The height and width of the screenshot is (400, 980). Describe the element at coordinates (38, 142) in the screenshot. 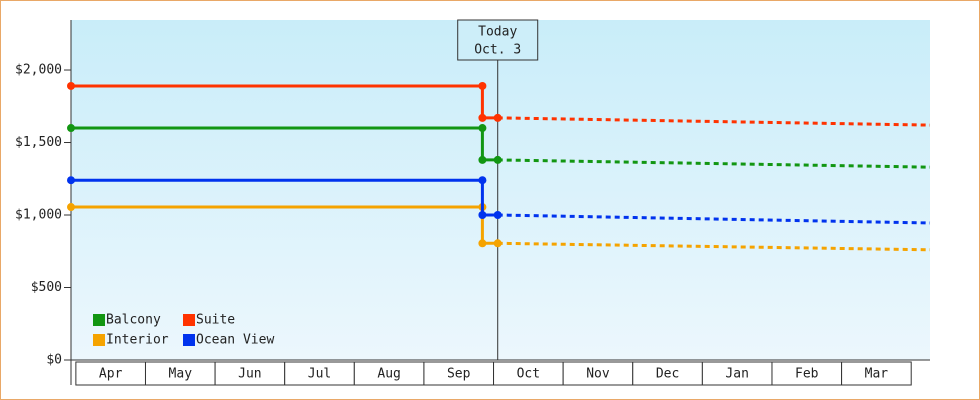

I see `y-tick-label: $1,500` at that location.